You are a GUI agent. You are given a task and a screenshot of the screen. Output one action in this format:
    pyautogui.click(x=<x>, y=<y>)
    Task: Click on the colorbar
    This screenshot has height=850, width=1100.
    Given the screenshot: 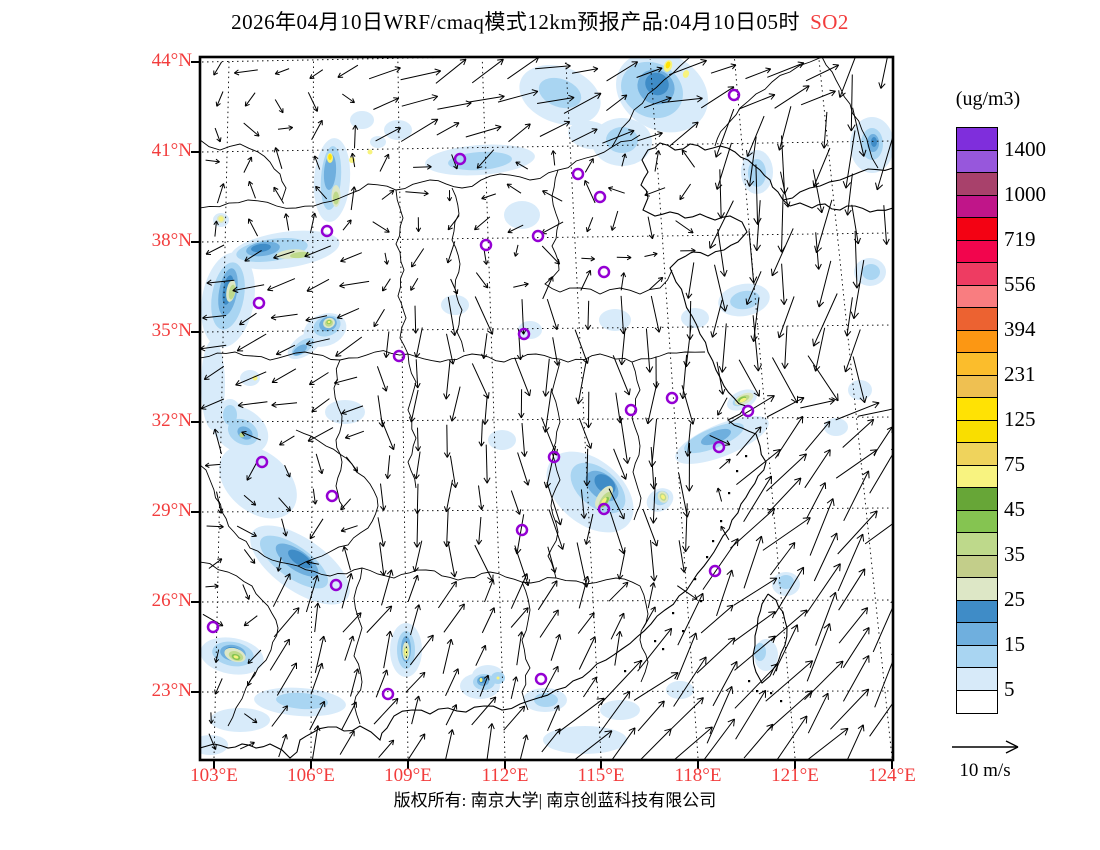 What is the action you would take?
    pyautogui.click(x=977, y=420)
    